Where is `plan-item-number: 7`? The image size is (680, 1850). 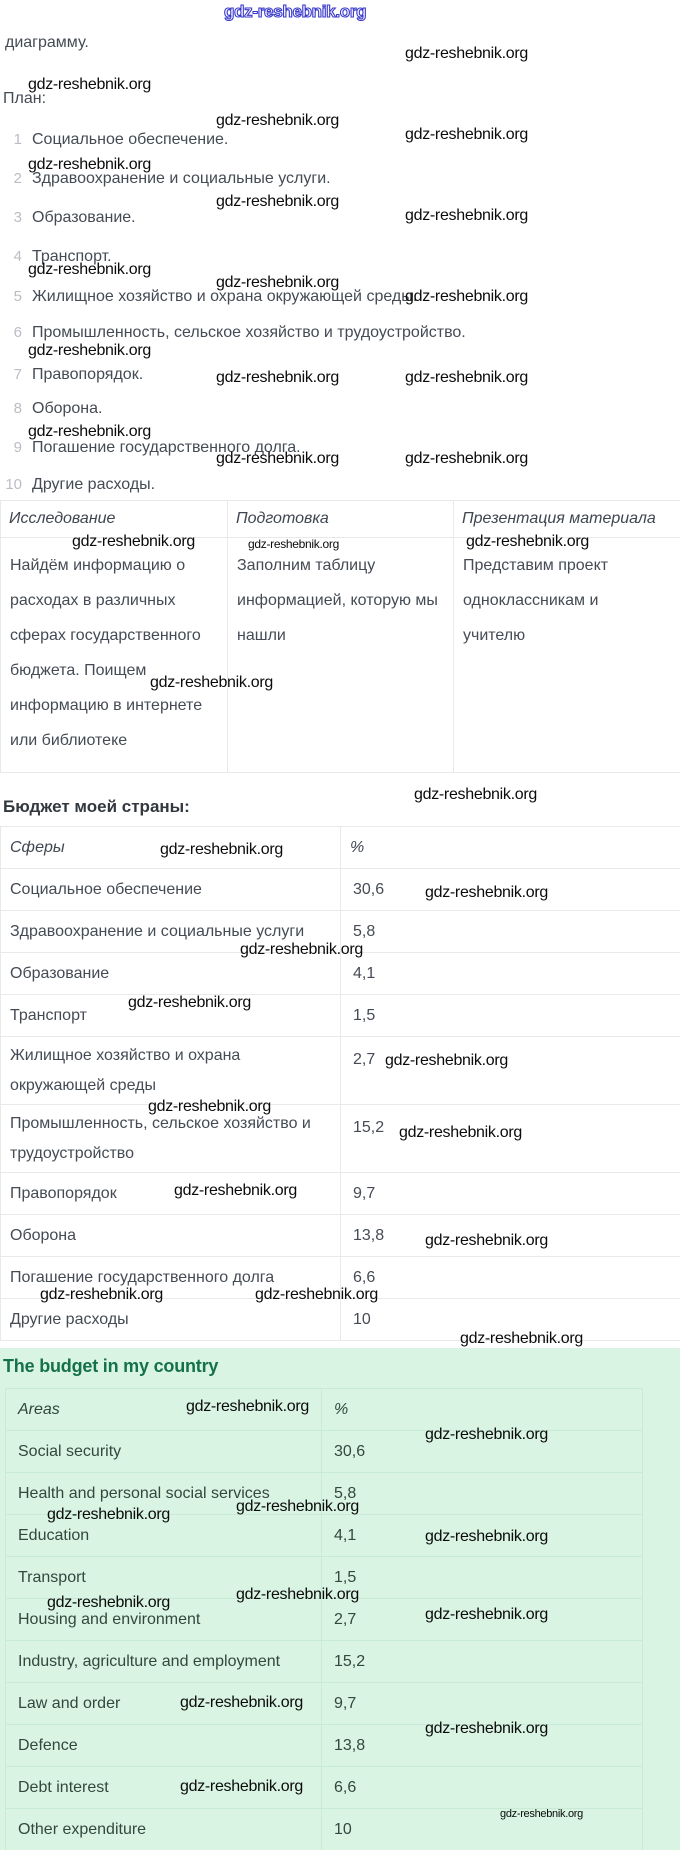 plan-item-number: 7 is located at coordinates (17, 374).